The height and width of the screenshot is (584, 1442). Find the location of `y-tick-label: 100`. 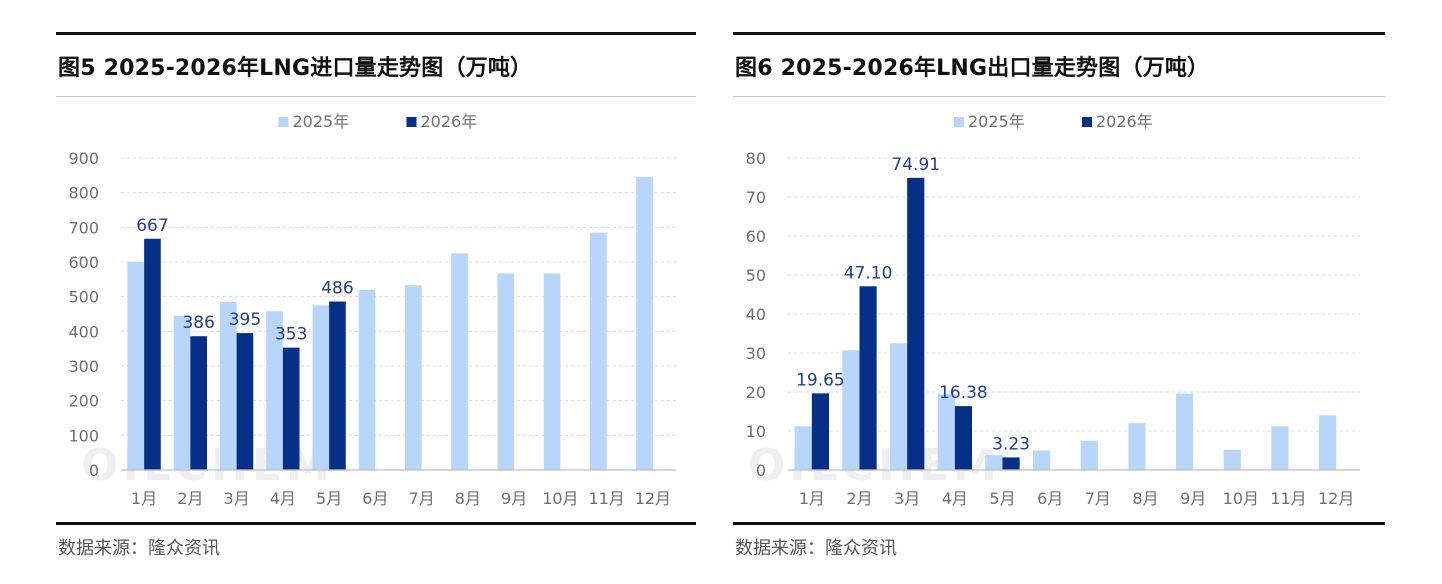

y-tick-label: 100 is located at coordinates (83, 435).